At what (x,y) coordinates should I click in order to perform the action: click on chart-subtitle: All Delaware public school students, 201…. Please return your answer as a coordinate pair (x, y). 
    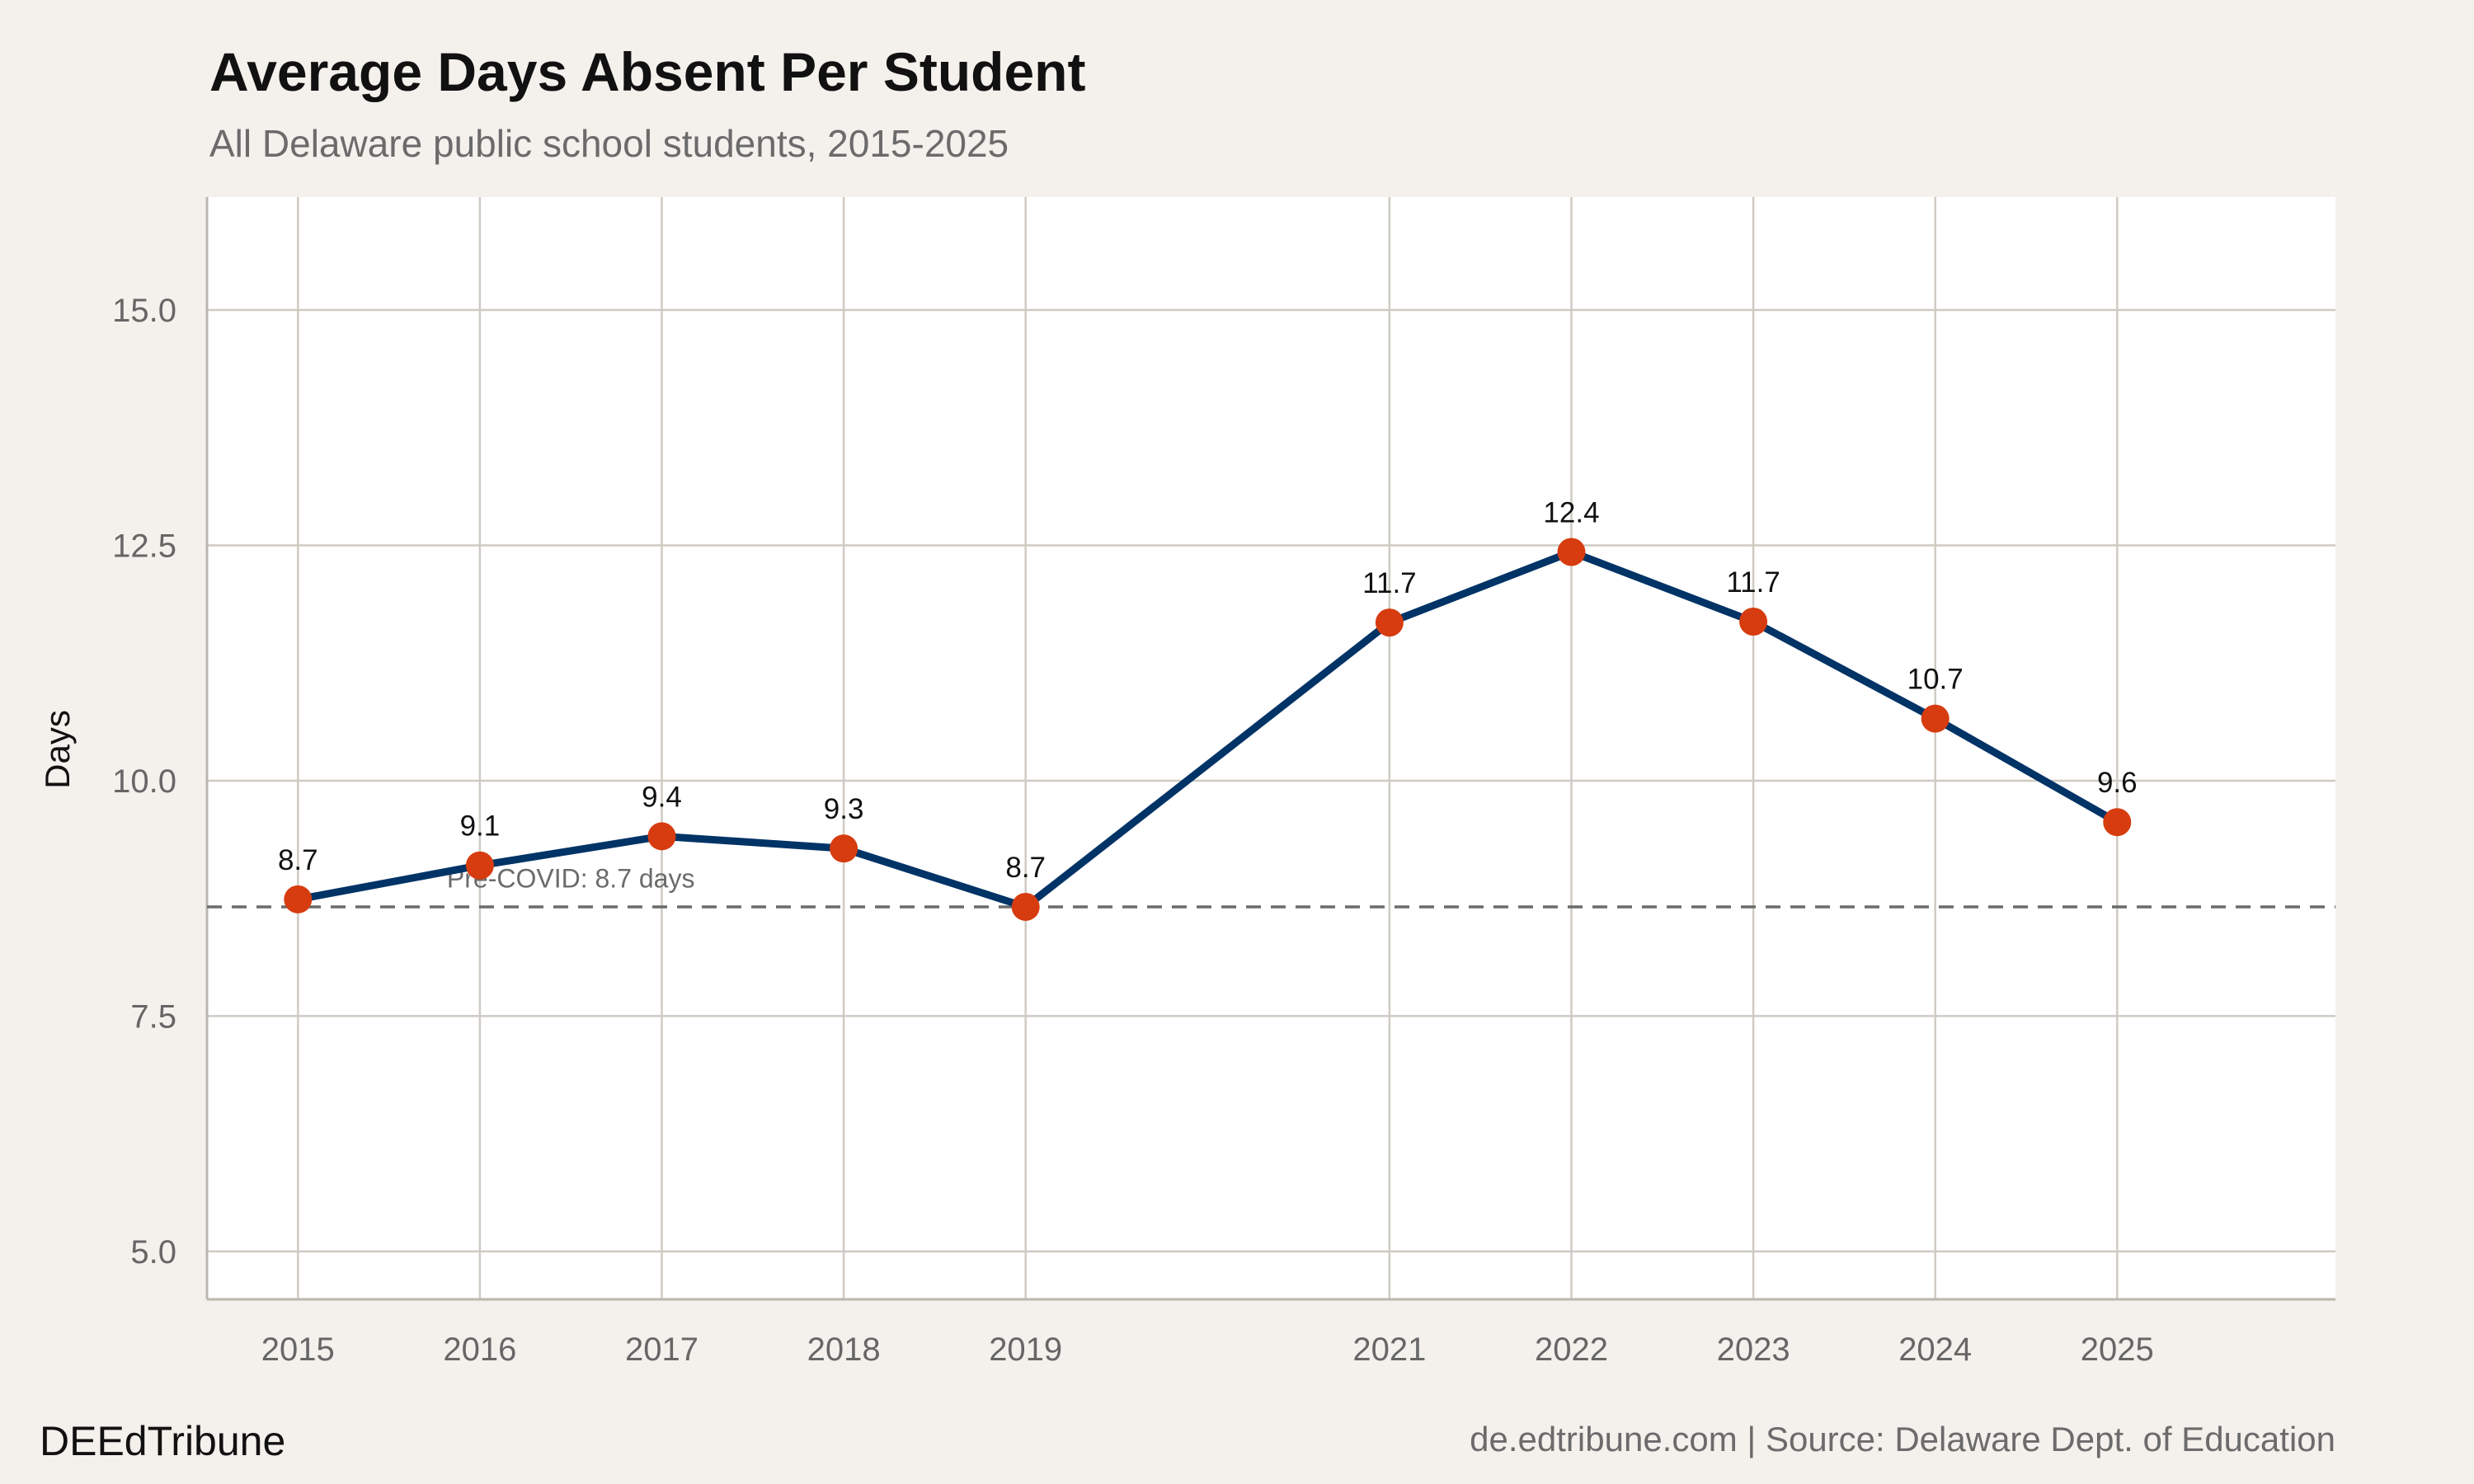
    Looking at the image, I should click on (609, 143).